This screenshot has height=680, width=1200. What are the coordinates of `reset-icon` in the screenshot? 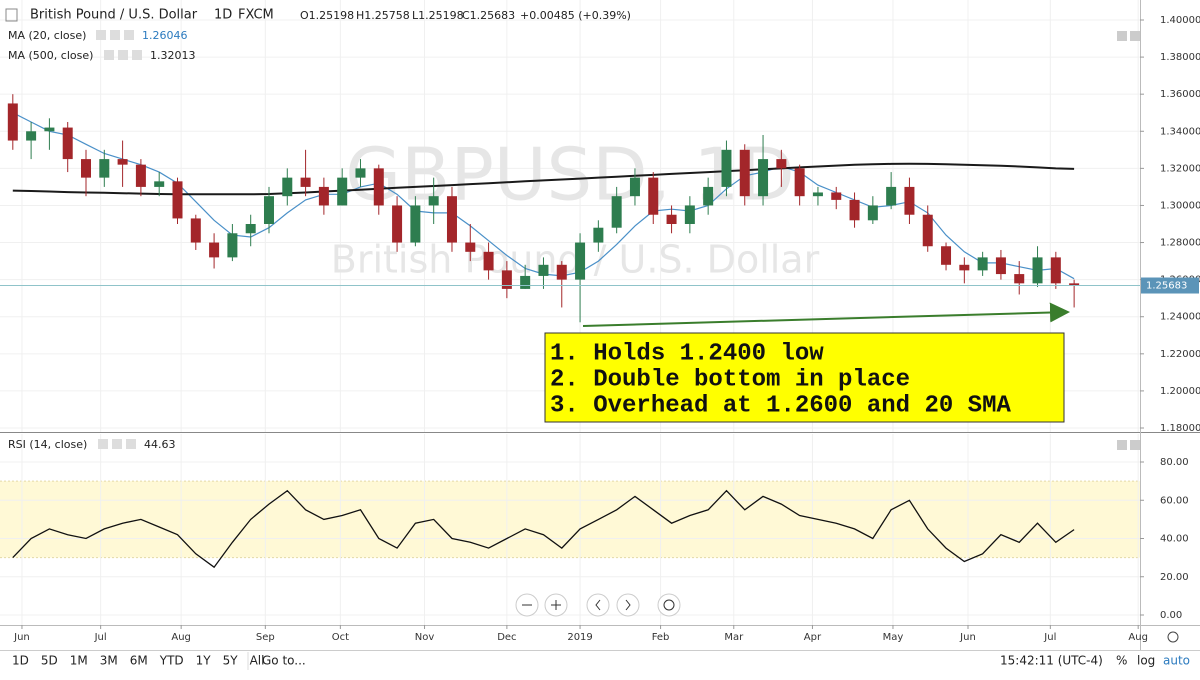 It's located at (669, 605).